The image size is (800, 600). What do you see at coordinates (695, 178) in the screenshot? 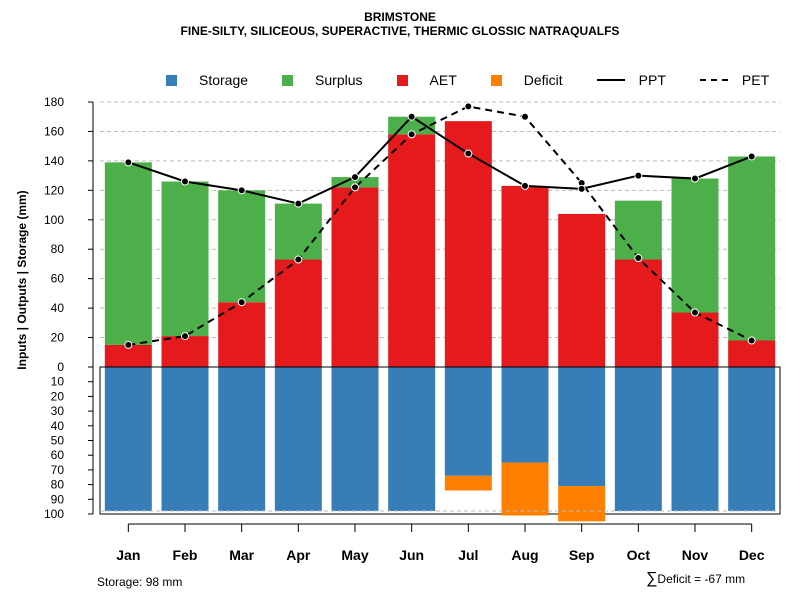
I see `point-ppt-nov` at bounding box center [695, 178].